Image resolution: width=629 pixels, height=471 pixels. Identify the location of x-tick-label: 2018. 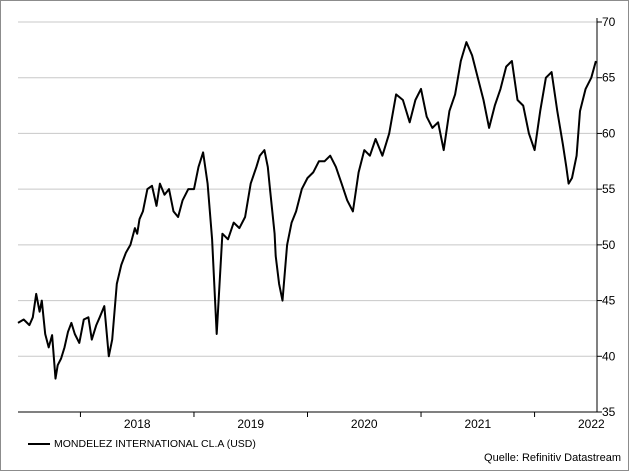
(137, 424).